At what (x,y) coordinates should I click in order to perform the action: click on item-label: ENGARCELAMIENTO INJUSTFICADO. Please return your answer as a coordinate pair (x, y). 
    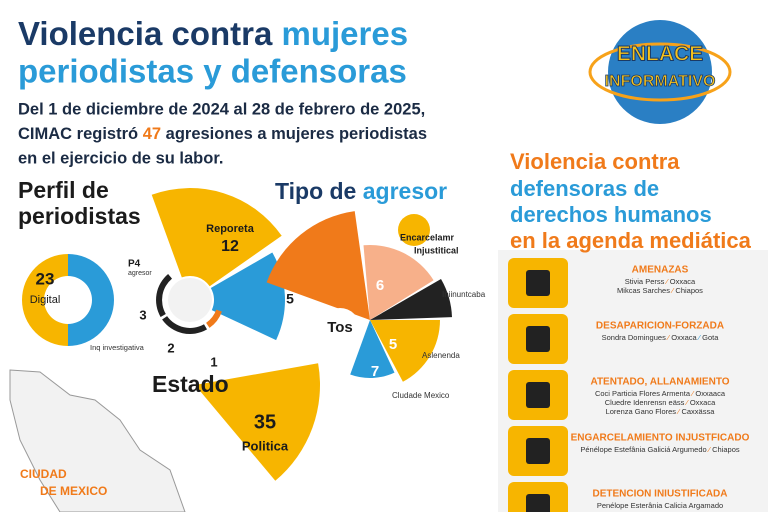
    Looking at the image, I should click on (660, 438).